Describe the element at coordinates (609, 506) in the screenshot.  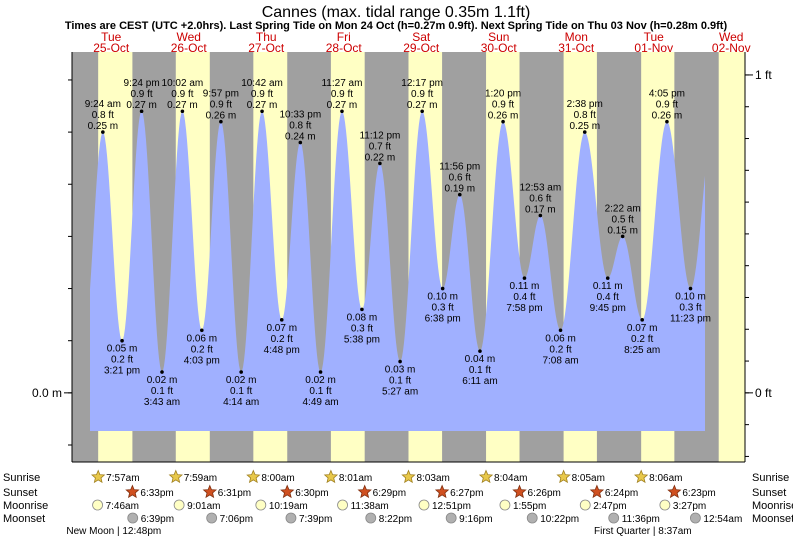
I see `astro-time-22: 2:47pm` at that location.